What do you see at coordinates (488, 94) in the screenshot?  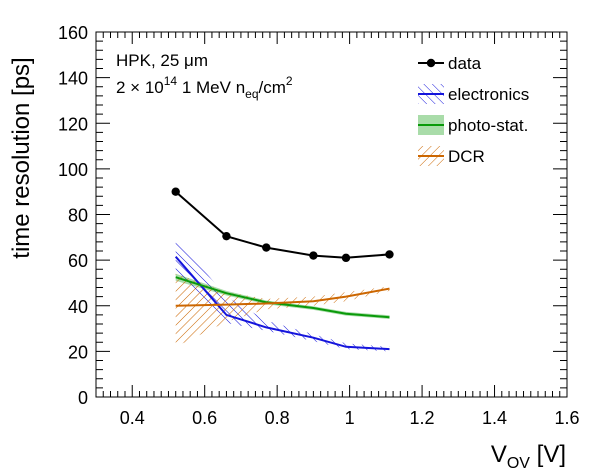 I see `legend-electronics-label: electronics` at bounding box center [488, 94].